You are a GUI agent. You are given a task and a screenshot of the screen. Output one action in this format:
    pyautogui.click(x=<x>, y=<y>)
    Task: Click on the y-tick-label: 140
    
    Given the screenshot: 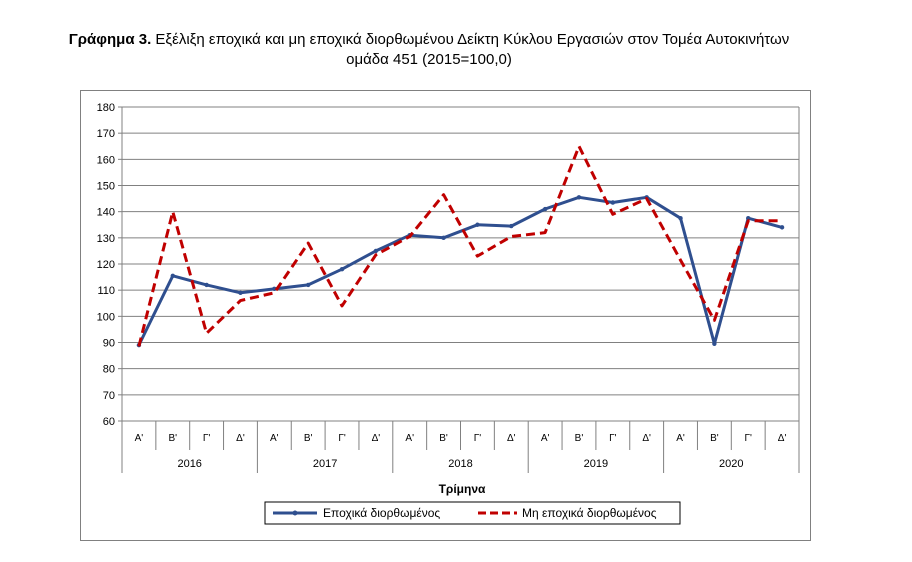 What is the action you would take?
    pyautogui.click(x=106, y=213)
    